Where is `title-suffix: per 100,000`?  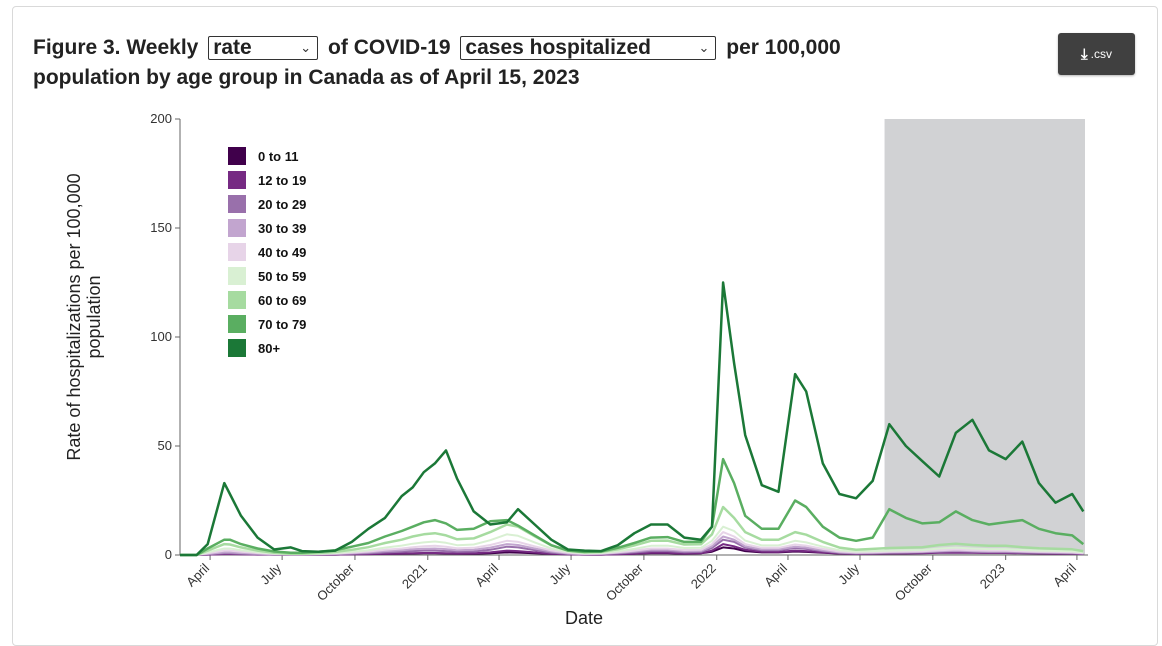 title-suffix: per 100,000 is located at coordinates (783, 48).